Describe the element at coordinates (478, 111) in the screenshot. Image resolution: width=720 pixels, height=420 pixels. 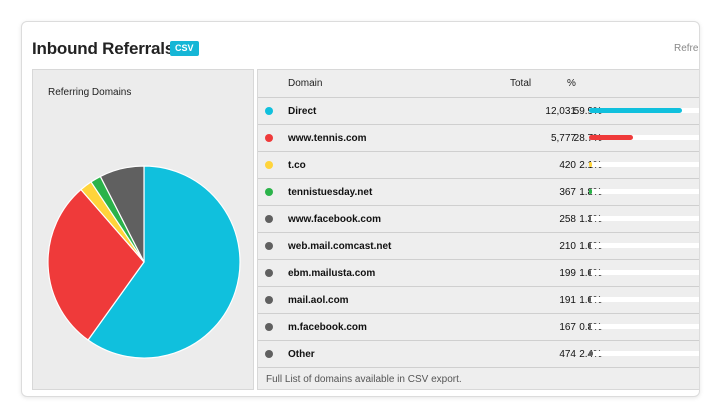
I see `table-row: Direct 12,031 59.9%` at that location.